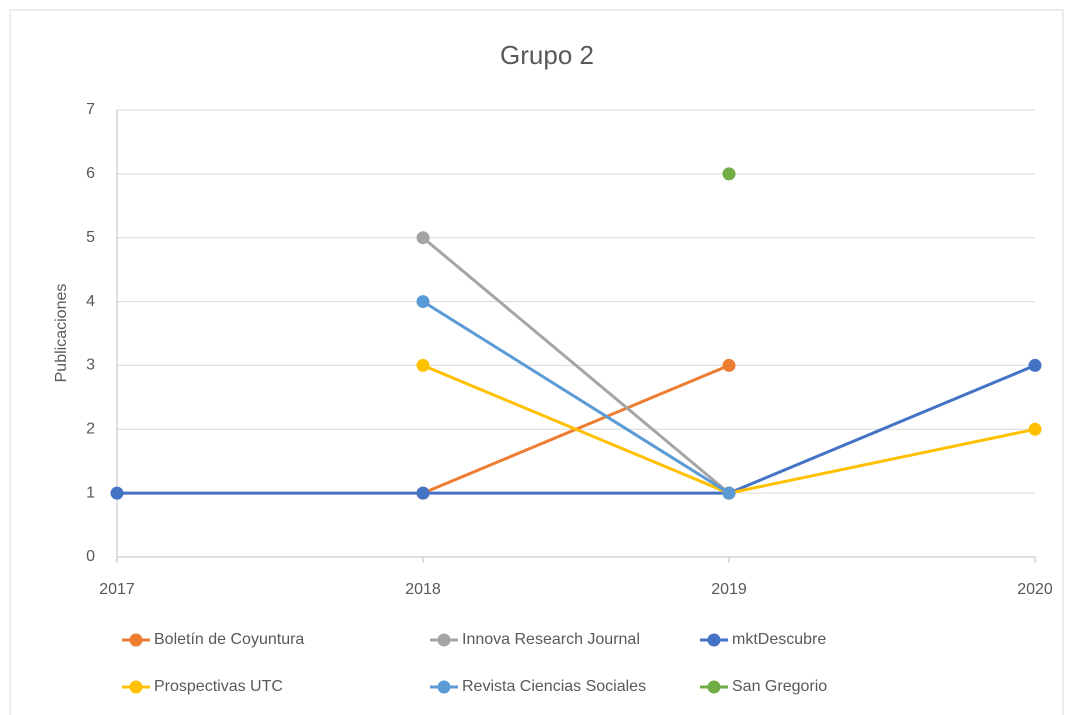 This screenshot has height=715, width=1075. What do you see at coordinates (554, 686) in the screenshot?
I see `legend-label: Revista Ciencias Sociales` at bounding box center [554, 686].